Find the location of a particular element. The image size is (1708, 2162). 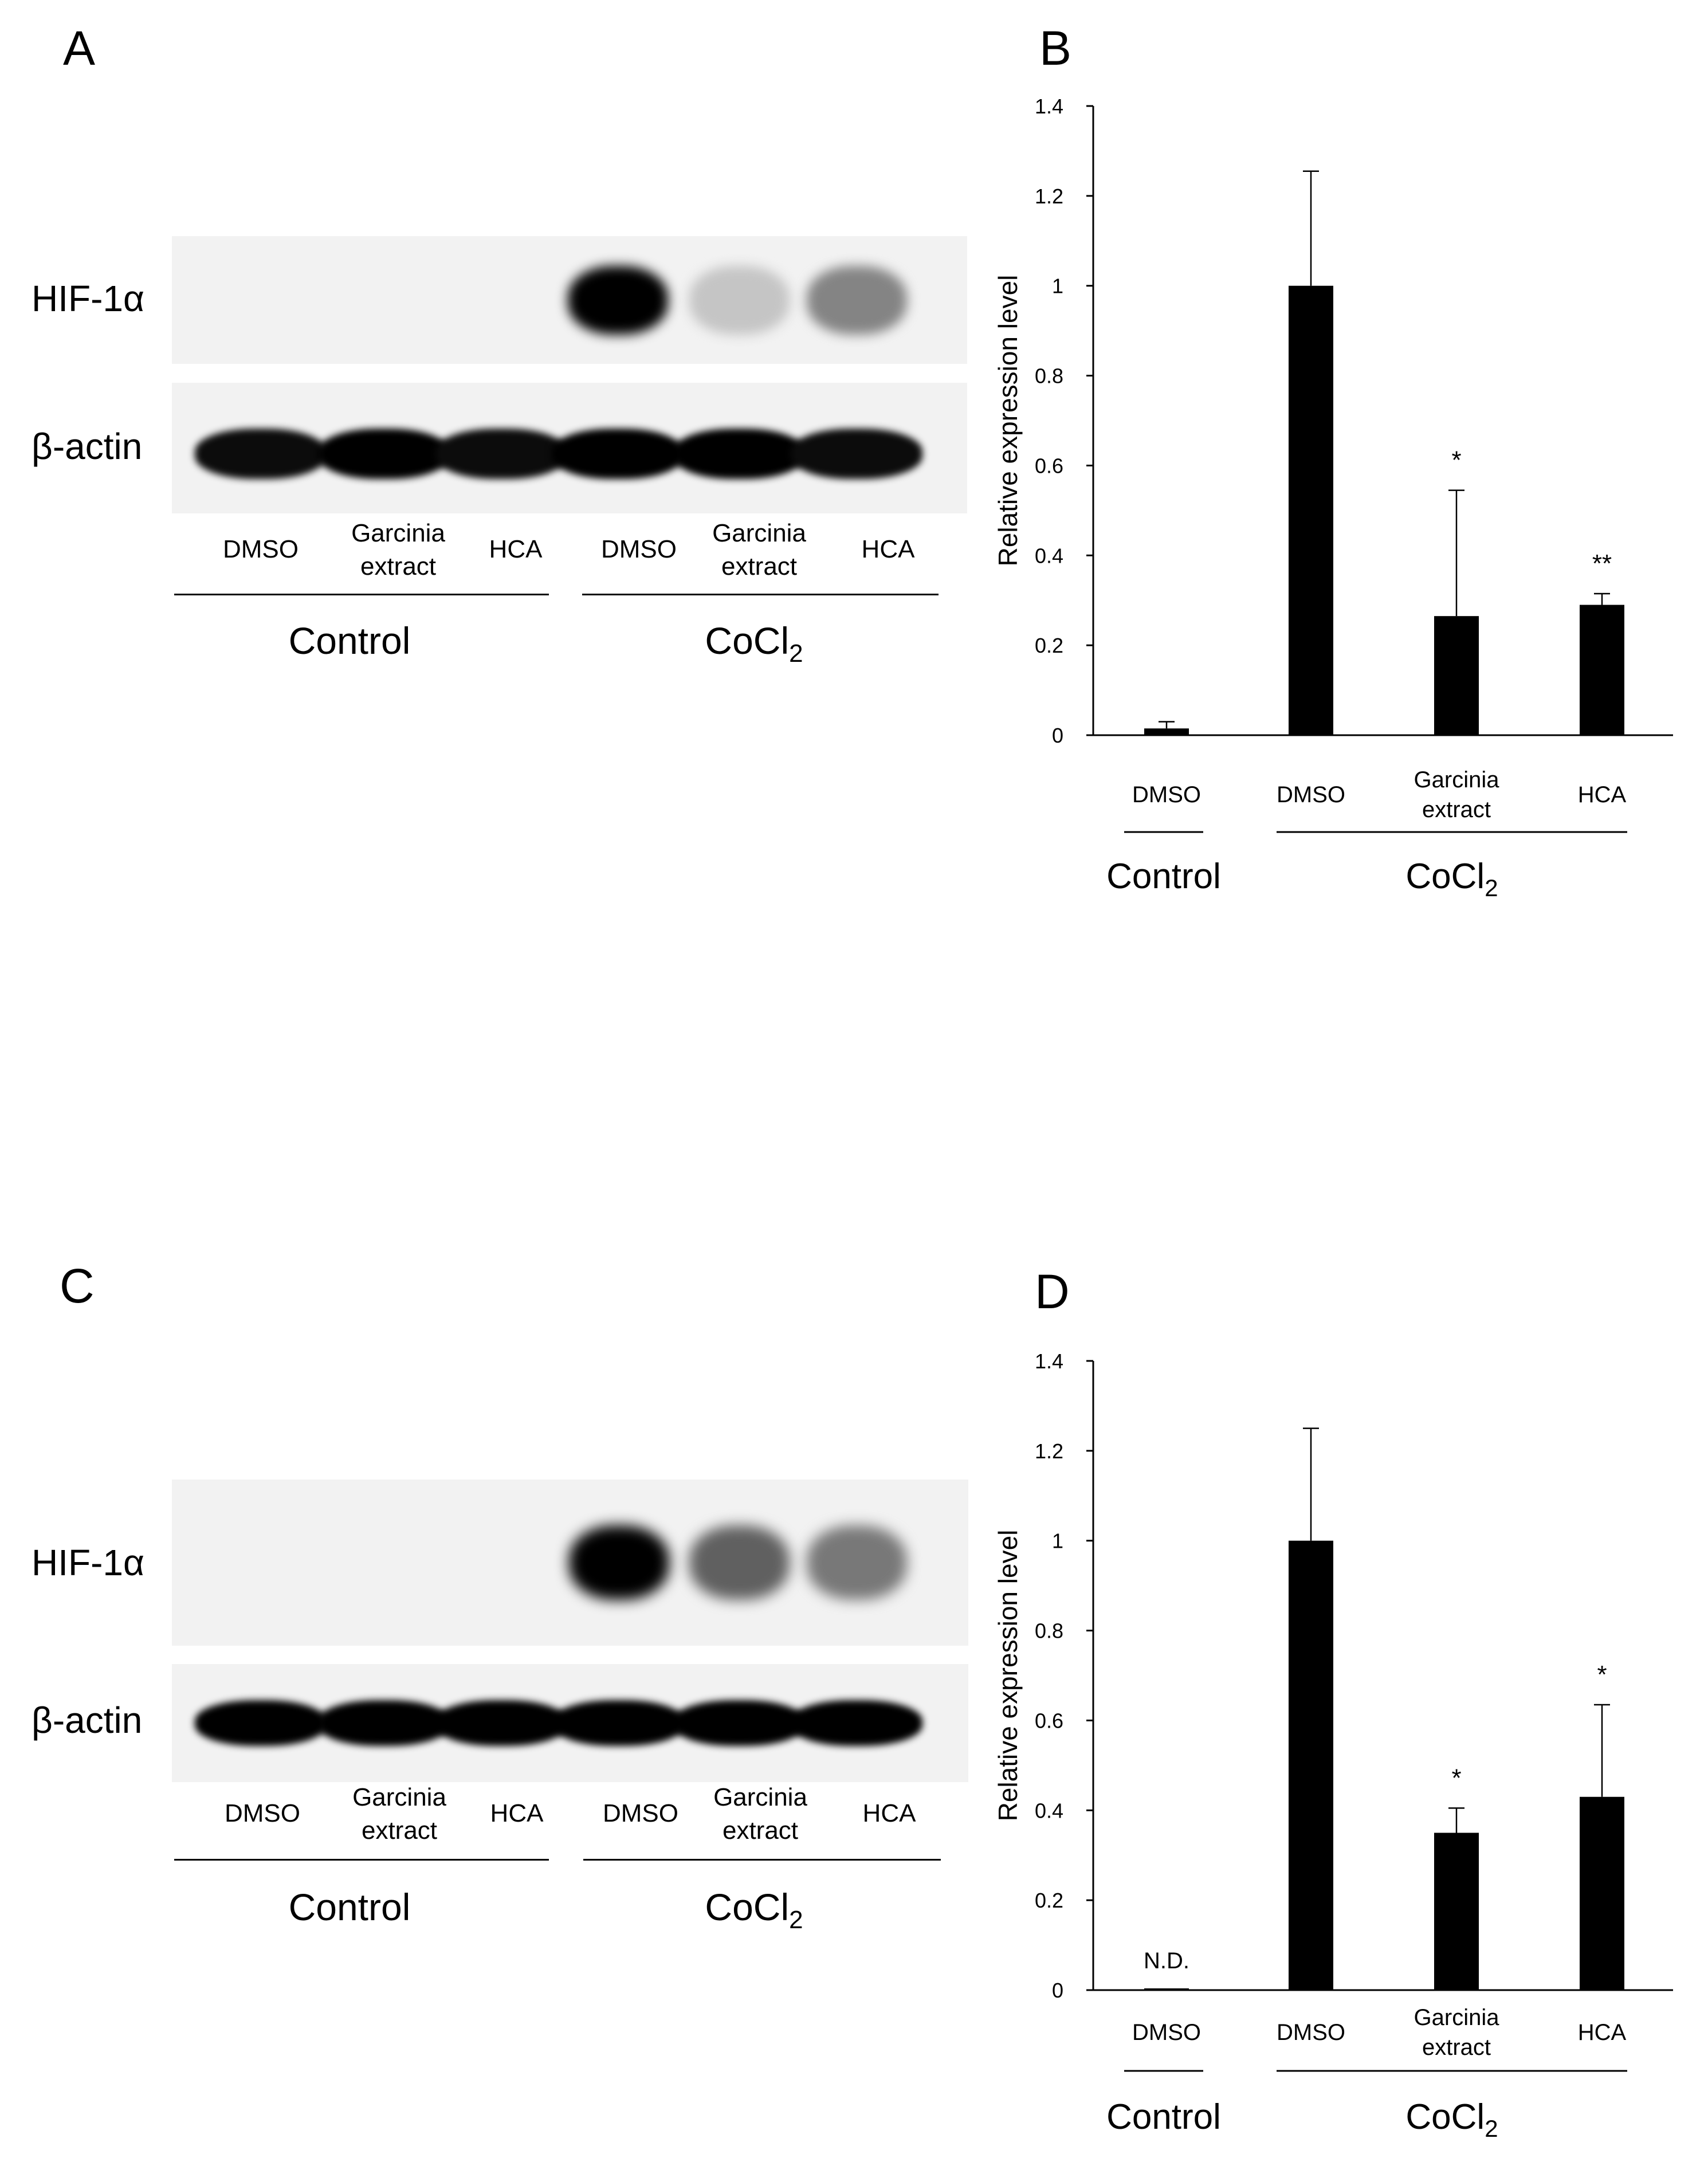

significance-marker: ** is located at coordinates (1602, 564).